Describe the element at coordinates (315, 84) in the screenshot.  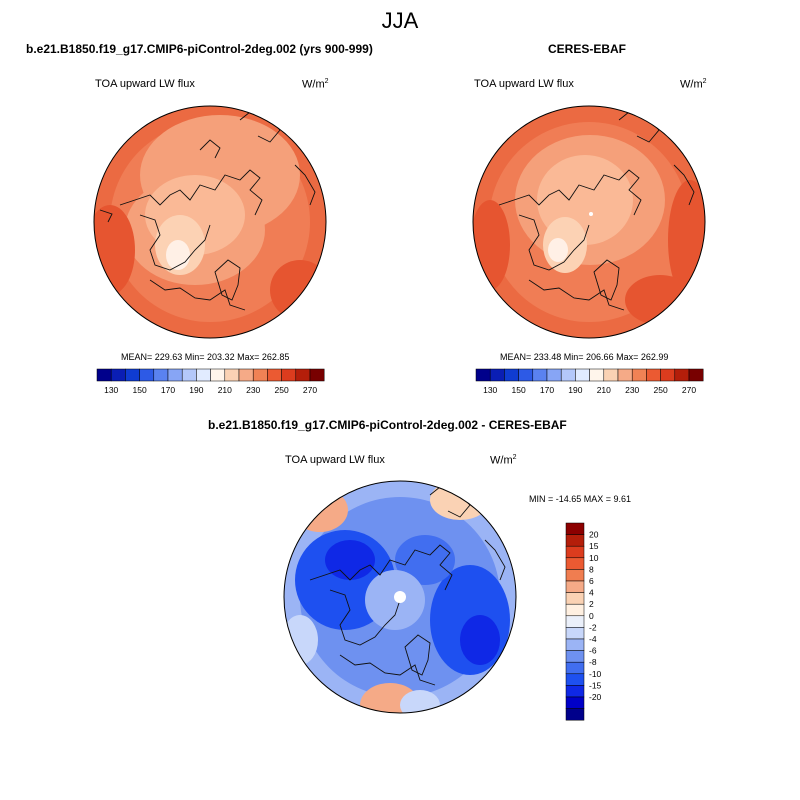
I see `units-model: W/m2` at that location.